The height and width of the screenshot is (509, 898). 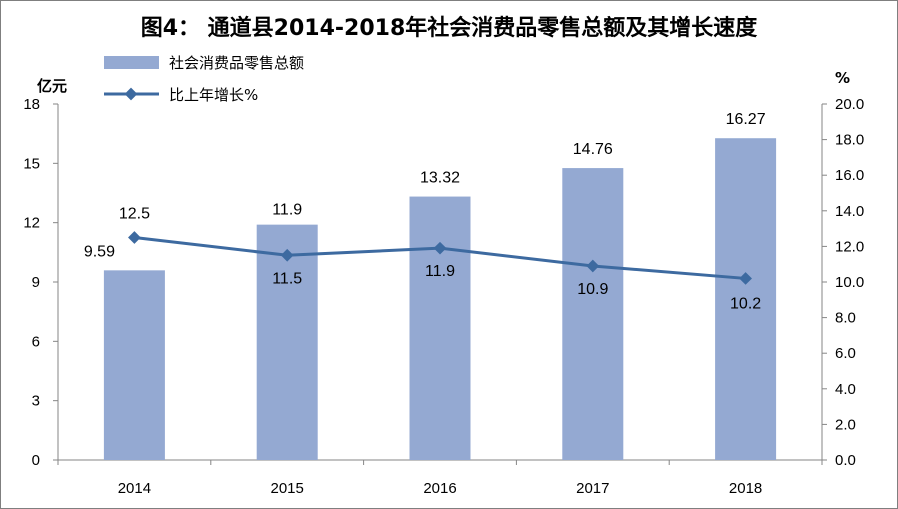 What do you see at coordinates (36, 282) in the screenshot?
I see `left-tick-label: 9` at bounding box center [36, 282].